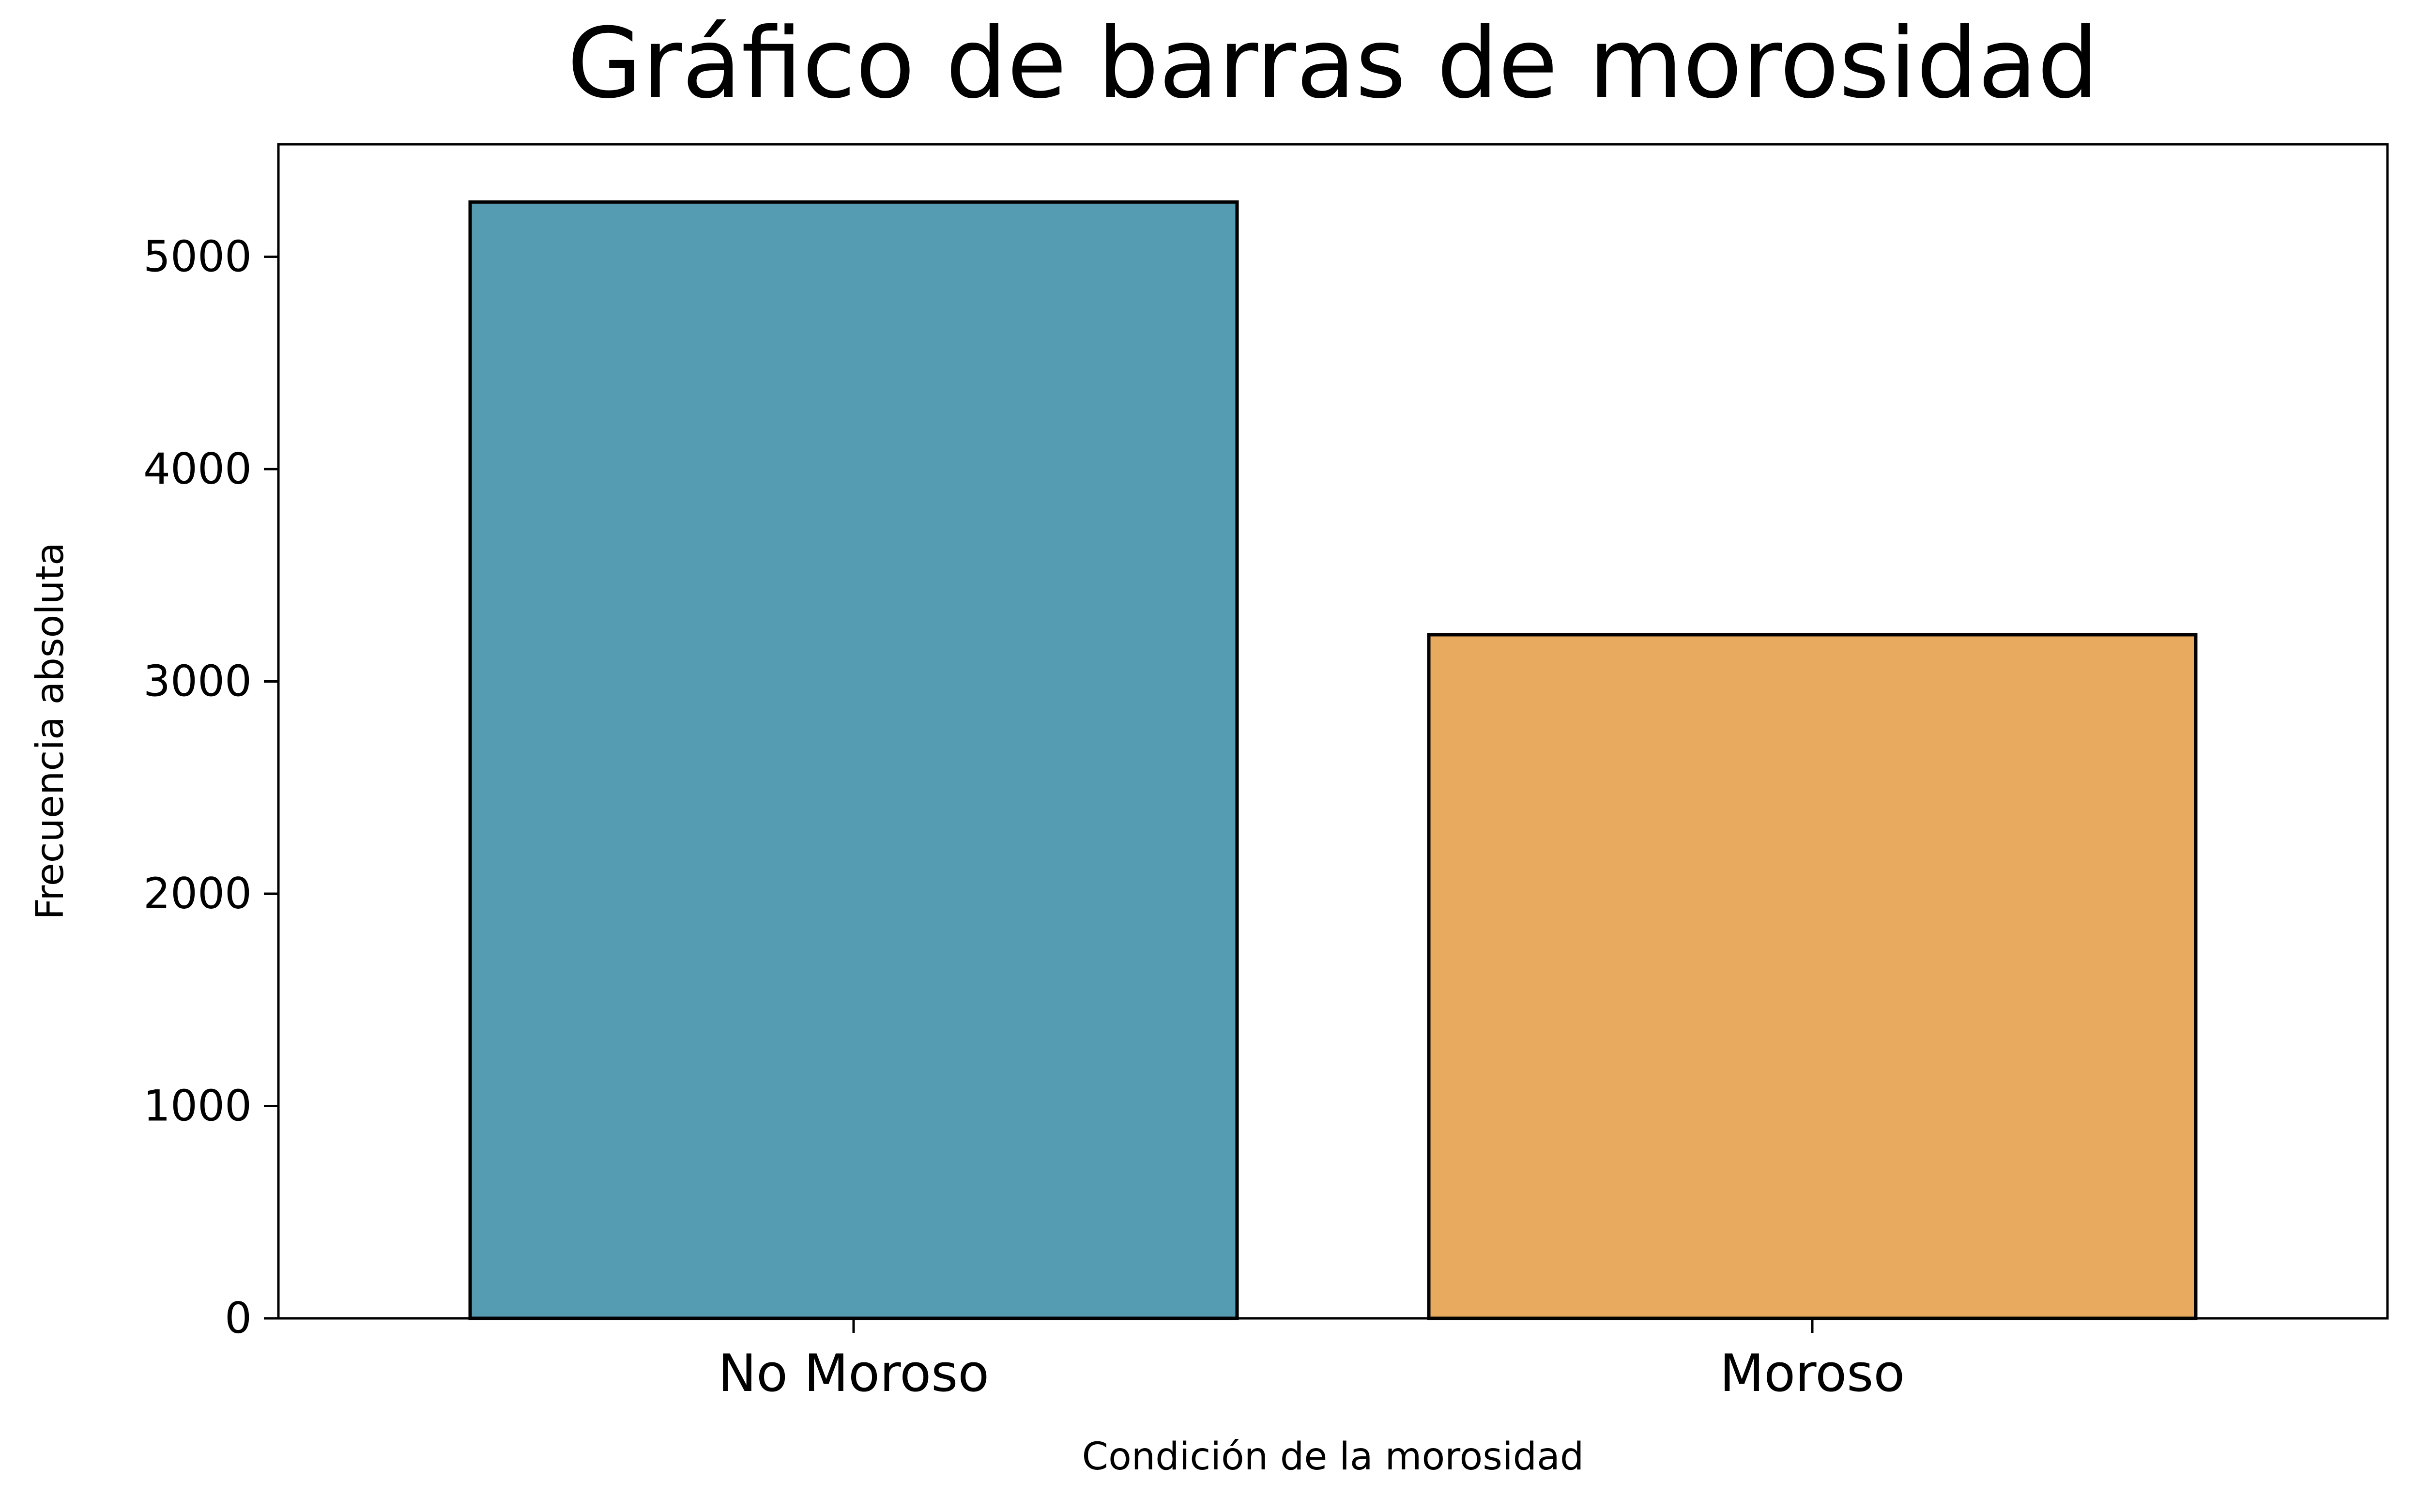 The width and height of the screenshot is (2417, 1512). Describe the element at coordinates (197, 469) in the screenshot. I see `y-tick-label: 4000` at that location.